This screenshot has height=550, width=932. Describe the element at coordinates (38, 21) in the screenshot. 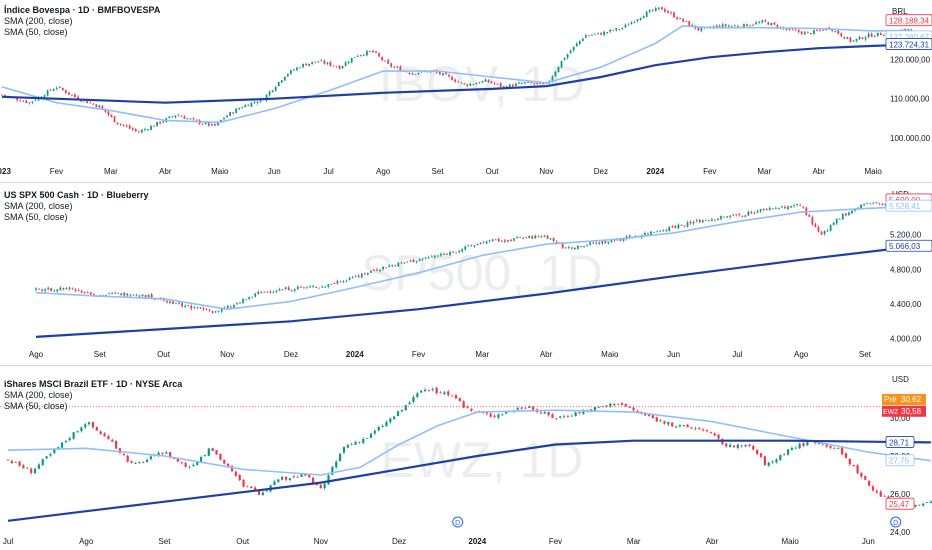

I see `ibov-sma200-label: SMA (200, close)` at that location.